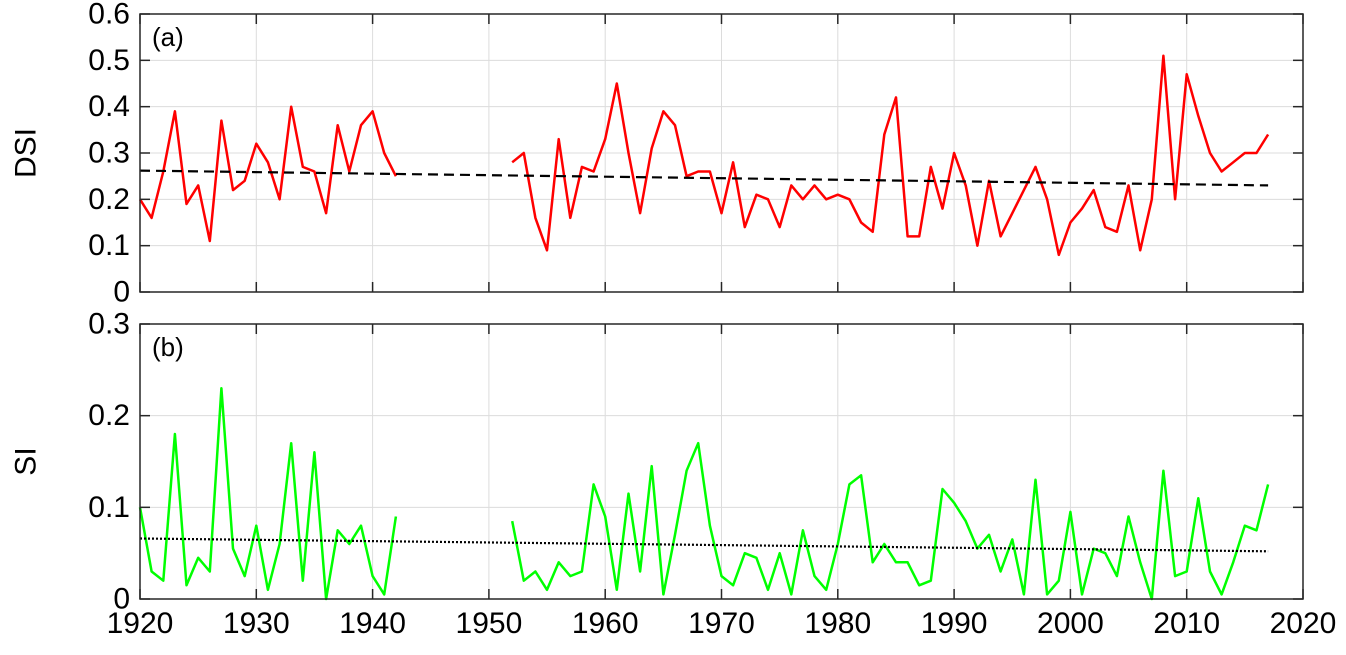 Image resolution: width=1346 pixels, height=655 pixels. I want to click on x-tick-label-2010: 2010, so click(1186, 623).